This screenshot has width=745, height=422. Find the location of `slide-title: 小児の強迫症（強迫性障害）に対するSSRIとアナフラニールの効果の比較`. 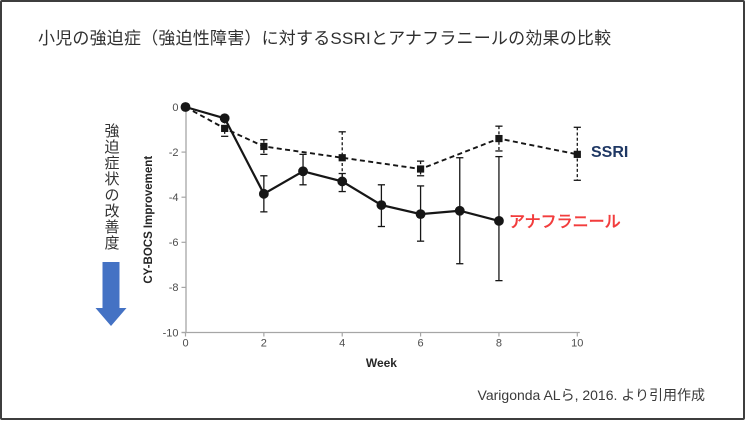

slide-title: 小児の強迫症（強迫性障害）に対するSSRIとアナフラニールの効果の比較 is located at coordinates (325, 38).